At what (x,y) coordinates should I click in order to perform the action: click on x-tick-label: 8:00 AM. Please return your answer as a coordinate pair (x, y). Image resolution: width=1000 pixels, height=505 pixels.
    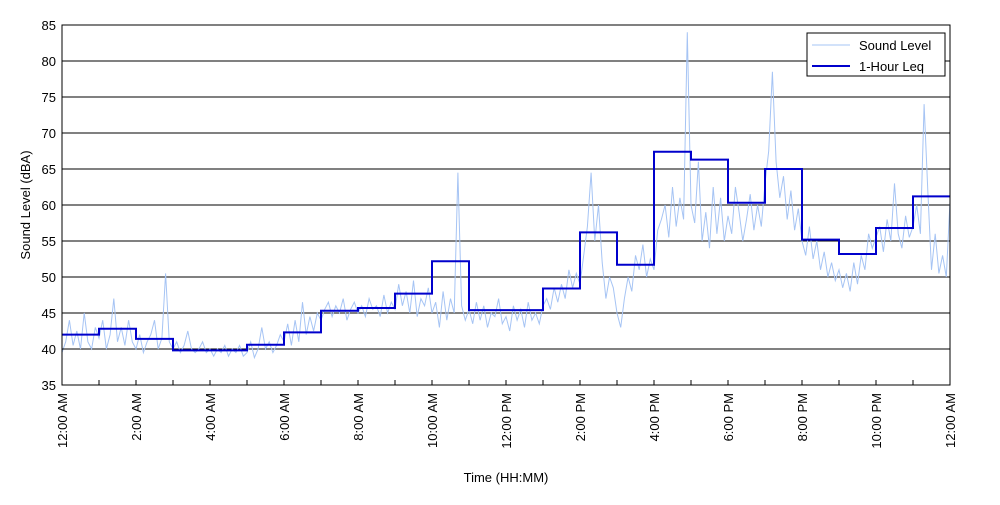
    Looking at the image, I should click on (358, 417).